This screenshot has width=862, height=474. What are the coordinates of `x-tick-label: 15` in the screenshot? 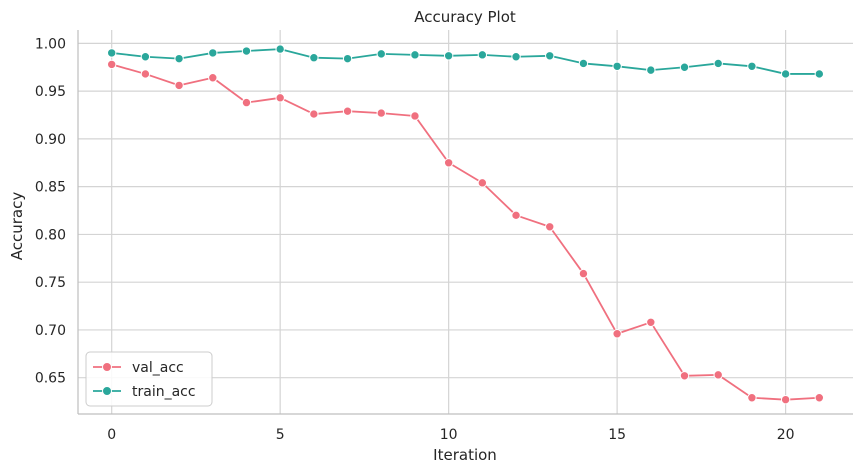 It's located at (617, 435).